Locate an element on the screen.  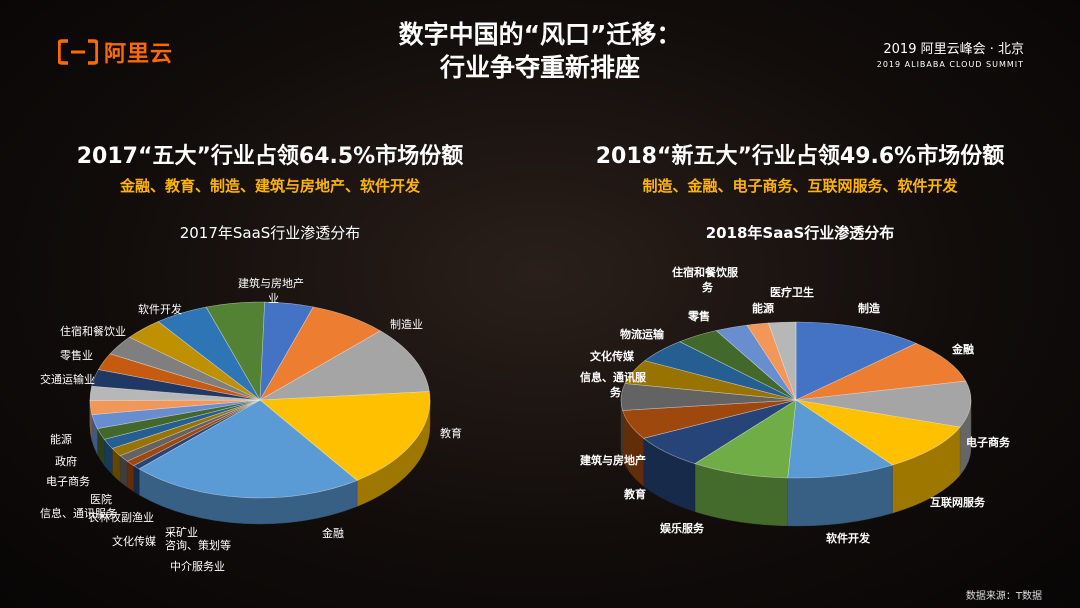
chart-title-2017: 2017年SaaS行业渗透分布 is located at coordinates (270, 233).